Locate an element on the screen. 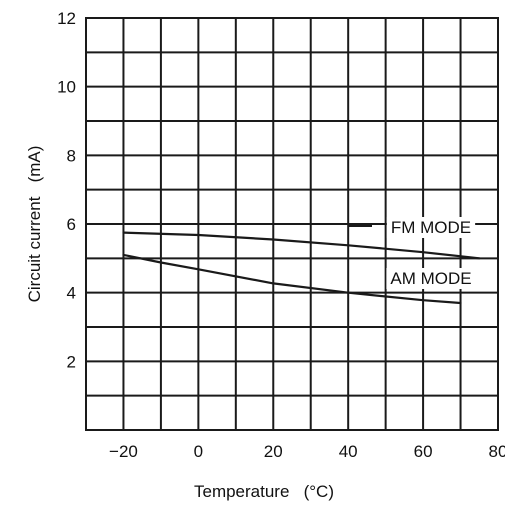  series-label-fm-mode: FM MODE is located at coordinates (431, 227).